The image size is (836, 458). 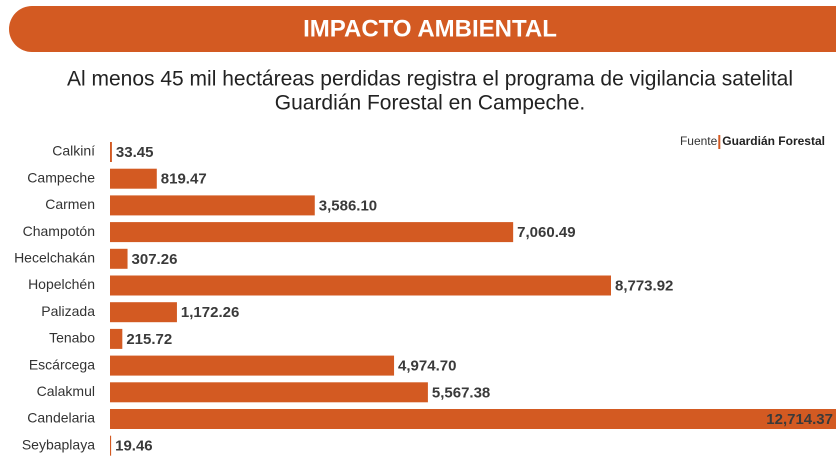 I want to click on category-label: Candelaria, so click(x=61, y=418).